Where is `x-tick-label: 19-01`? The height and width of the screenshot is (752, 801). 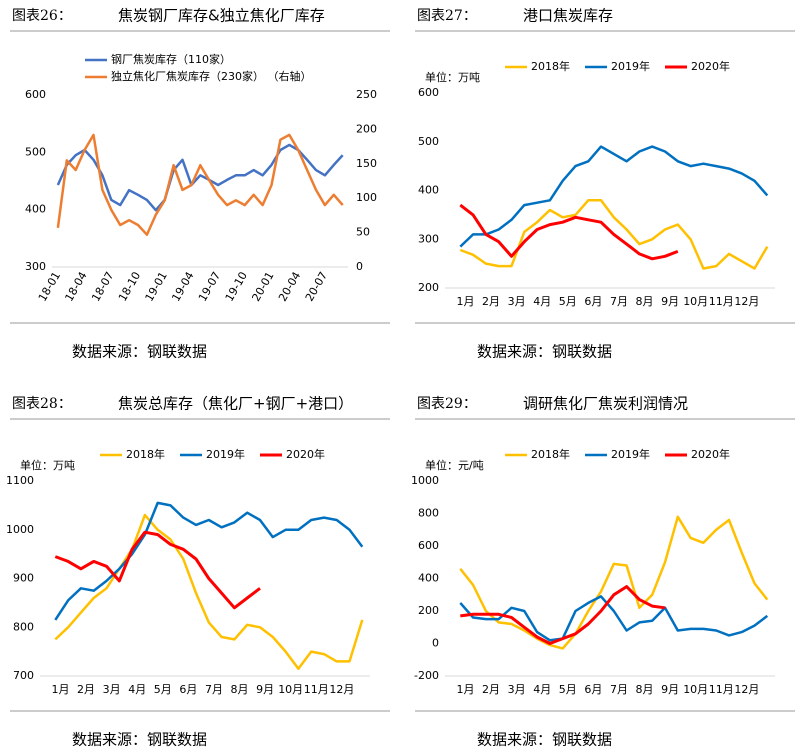 x-tick-label: 19-01 is located at coordinates (156, 287).